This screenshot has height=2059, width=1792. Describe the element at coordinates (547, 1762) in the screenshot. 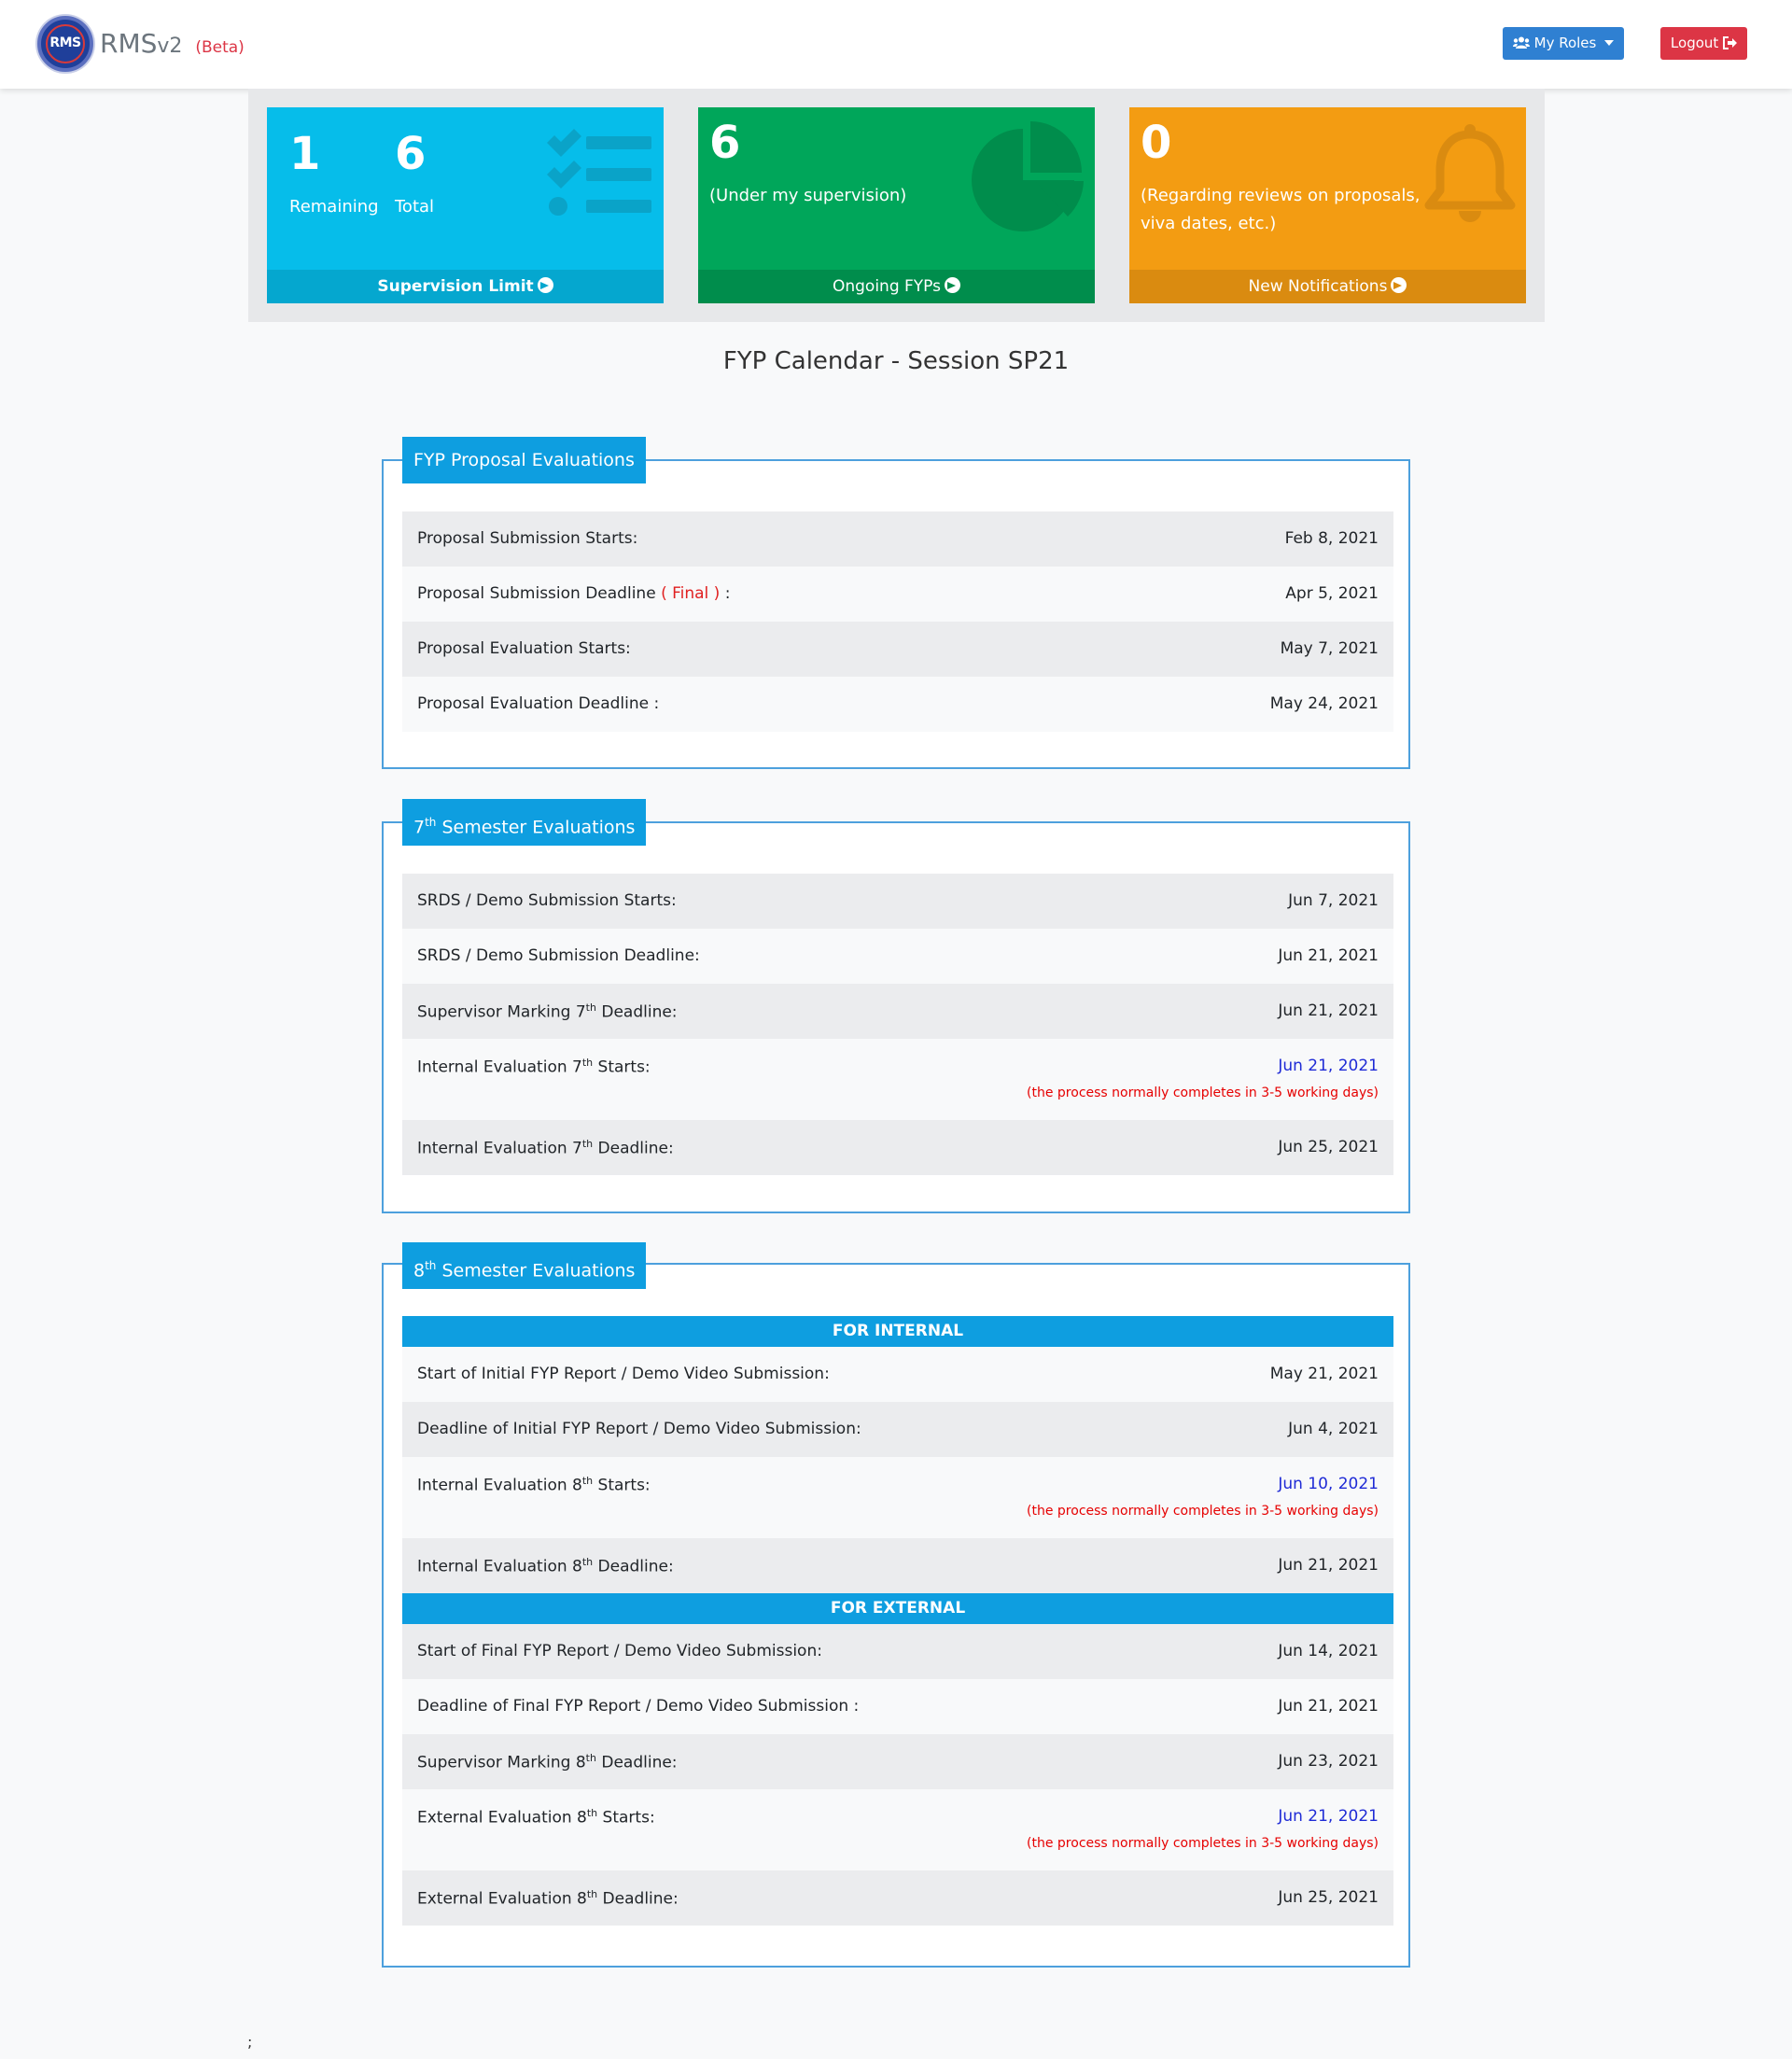

I see `row-label: Supervisor Marking 8th Deadline:` at that location.